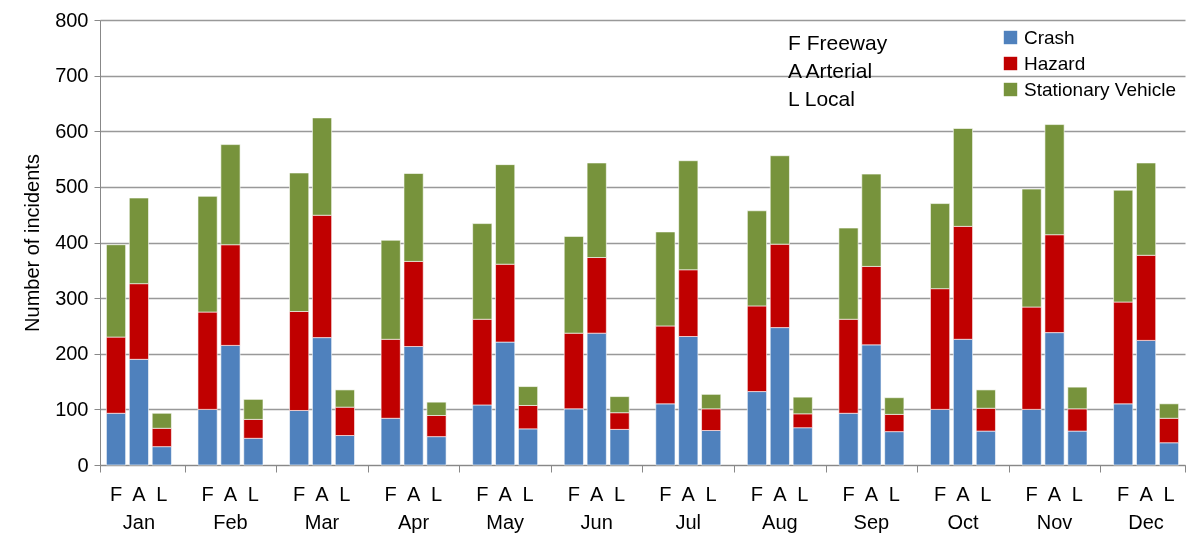  Describe the element at coordinates (1146, 522) in the screenshot. I see `text: Dec` at that location.